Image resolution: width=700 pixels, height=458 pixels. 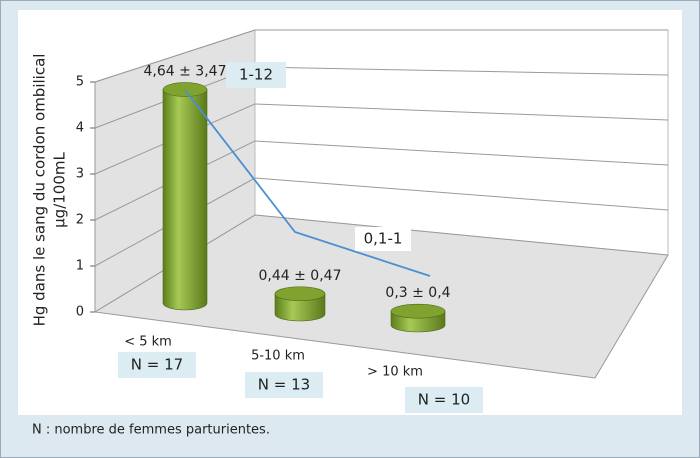 I want to click on range-label: 1-12, so click(x=256, y=75).